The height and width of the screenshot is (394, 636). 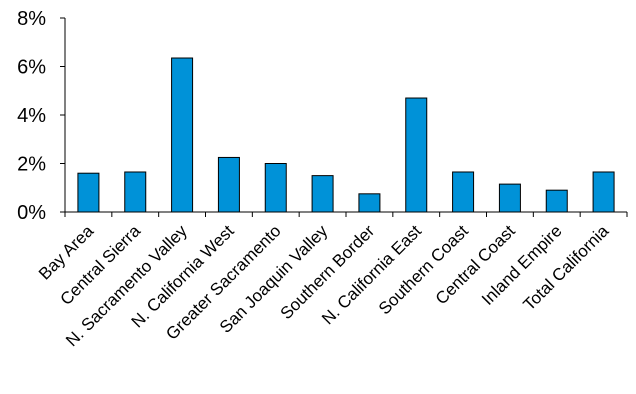 What do you see at coordinates (135, 192) in the screenshot?
I see `bar-central-sierra` at bounding box center [135, 192].